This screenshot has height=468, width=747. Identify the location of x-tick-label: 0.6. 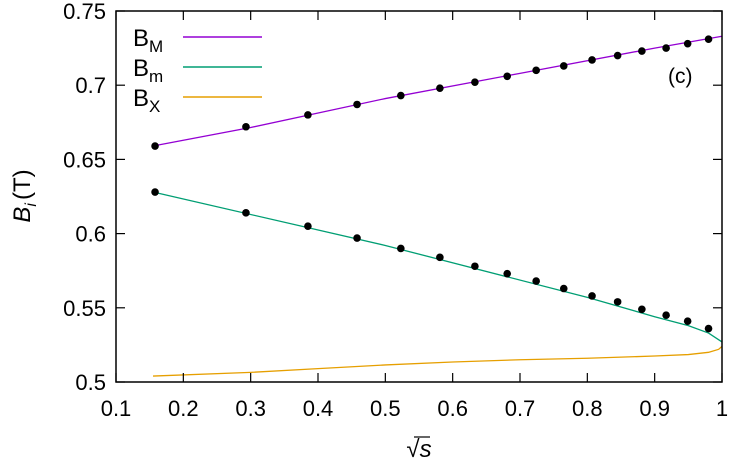
(452, 408).